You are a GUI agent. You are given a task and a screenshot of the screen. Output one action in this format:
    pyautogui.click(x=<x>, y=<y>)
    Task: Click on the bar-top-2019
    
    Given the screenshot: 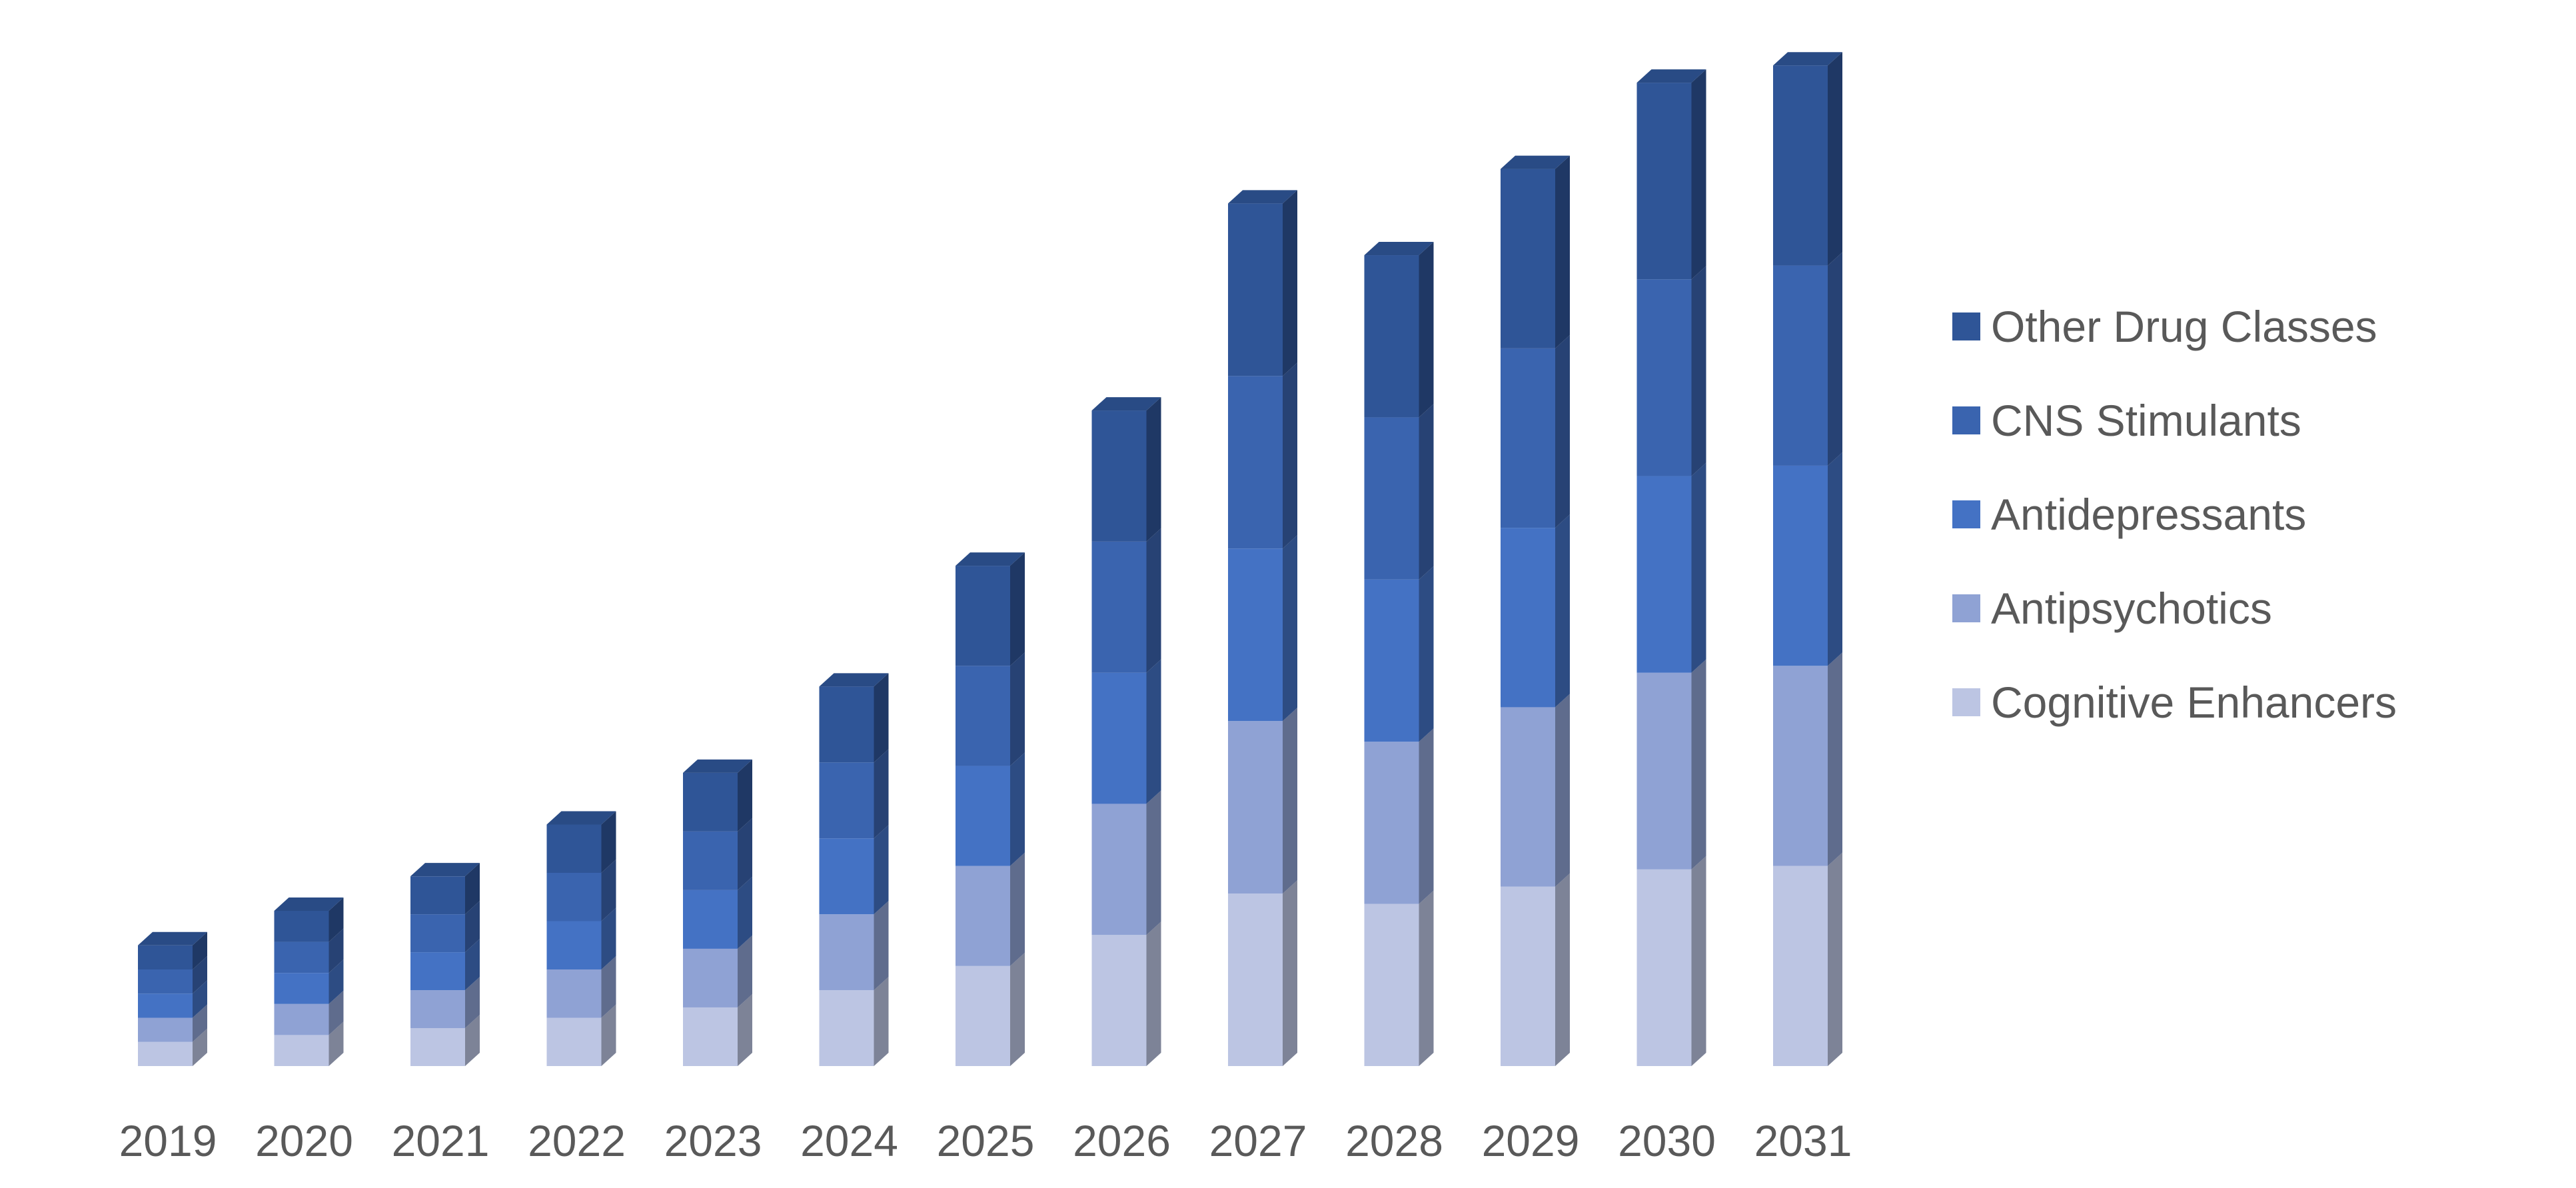 What is the action you would take?
    pyautogui.click(x=172, y=938)
    